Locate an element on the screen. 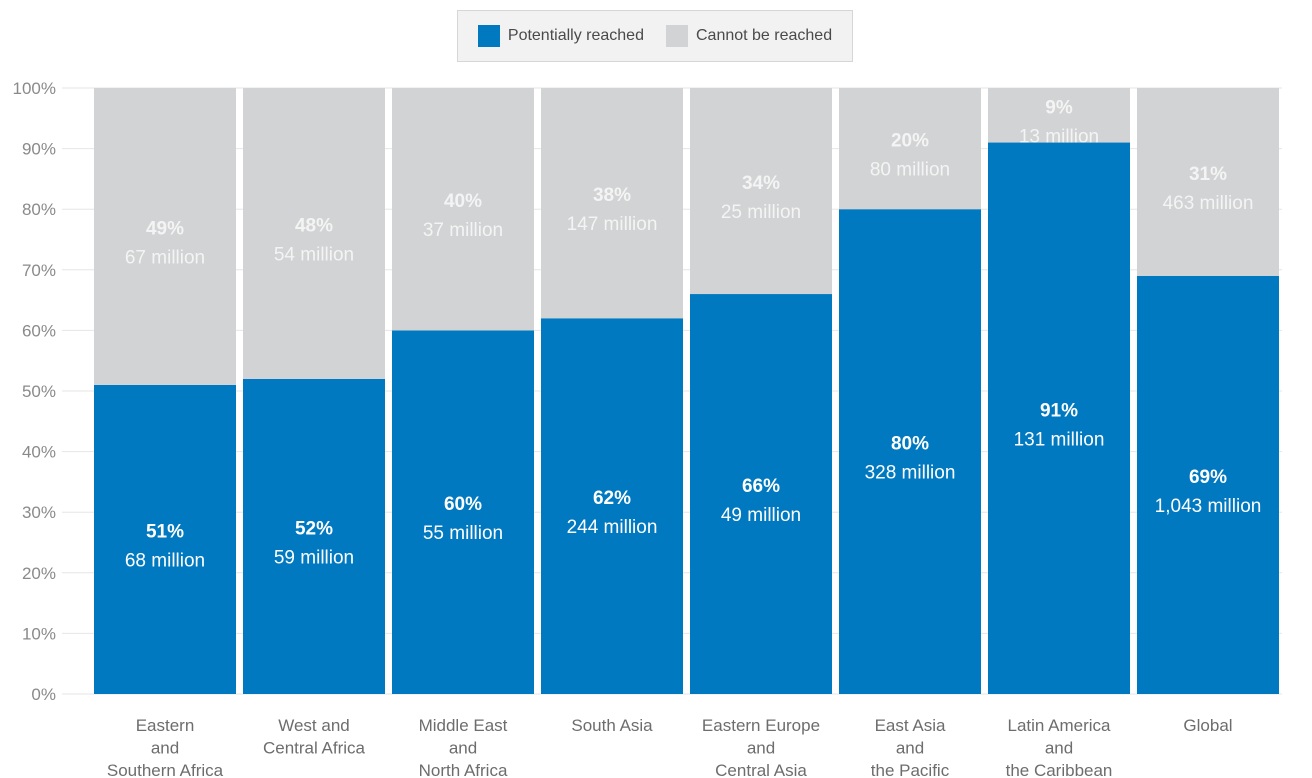 This screenshot has height=778, width=1312. y-tick-label: 90% is located at coordinates (39, 149).